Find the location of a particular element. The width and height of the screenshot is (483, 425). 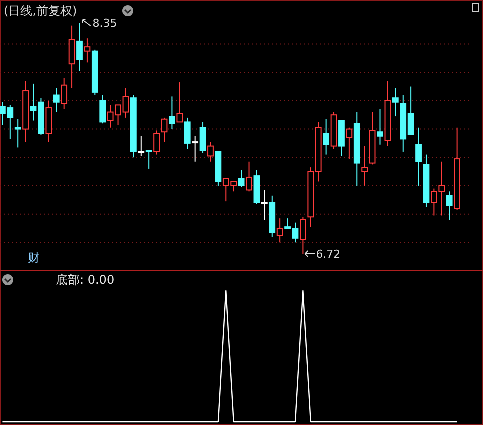

chart-title: 底部: 0.00 is located at coordinates (85, 280).